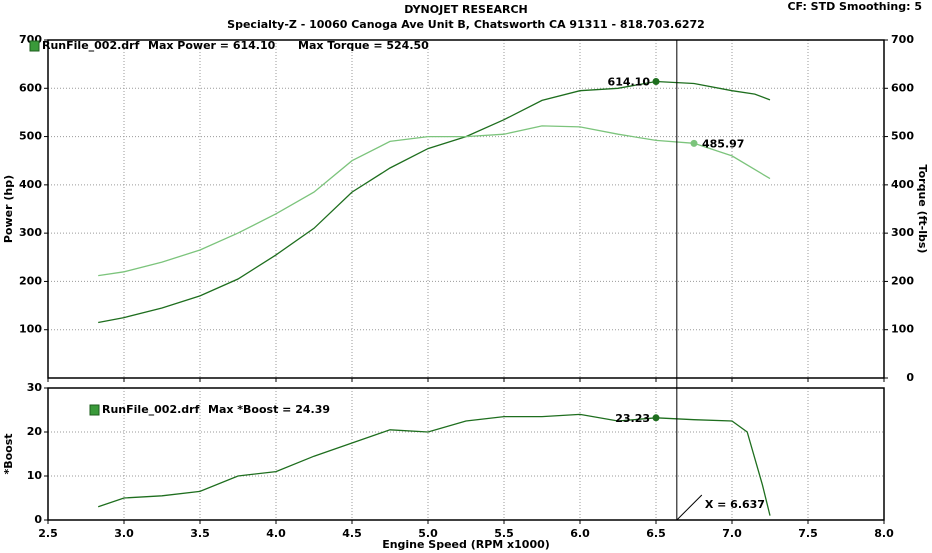 This screenshot has height=553, width=932. Describe the element at coordinates (212, 45) in the screenshot. I see `legend-entry: Max Power = 614.10` at that location.